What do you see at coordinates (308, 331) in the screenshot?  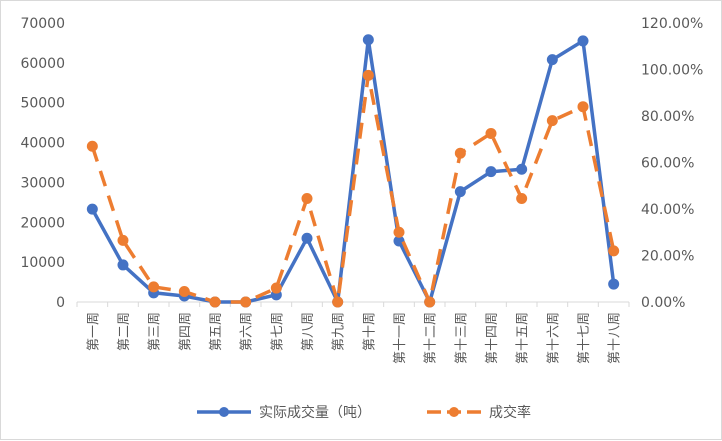 I see `x-category-label: 第八周` at bounding box center [308, 331].